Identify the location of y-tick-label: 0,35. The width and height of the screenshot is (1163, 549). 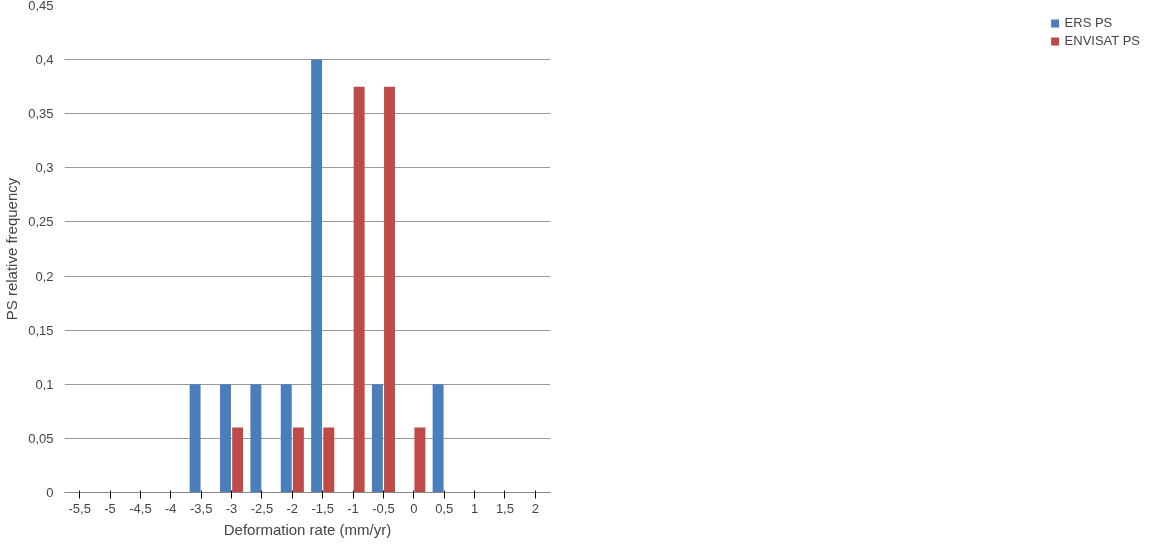
(41, 114).